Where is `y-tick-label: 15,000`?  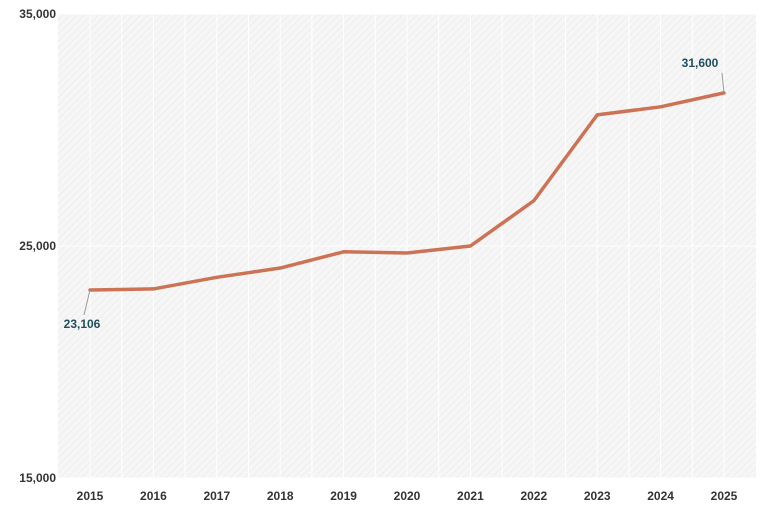 y-tick-label: 15,000 is located at coordinates (37, 478).